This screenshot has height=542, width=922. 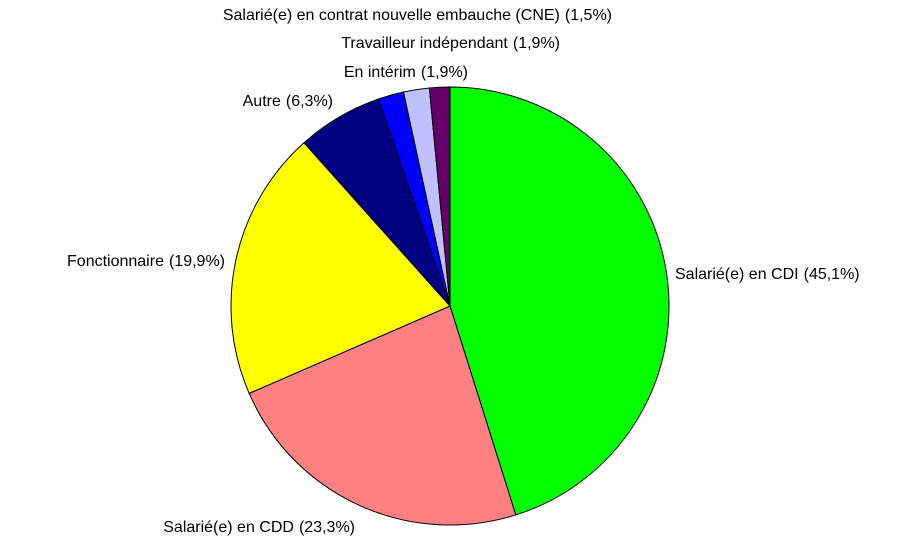 I want to click on value-label: (1,5%), so click(x=588, y=15).